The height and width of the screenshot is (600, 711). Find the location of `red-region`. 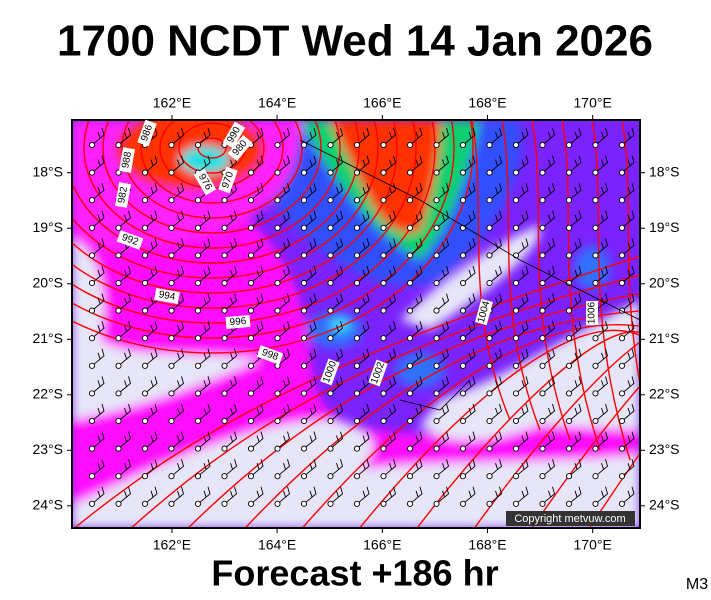

red-region is located at coordinates (385, 176).